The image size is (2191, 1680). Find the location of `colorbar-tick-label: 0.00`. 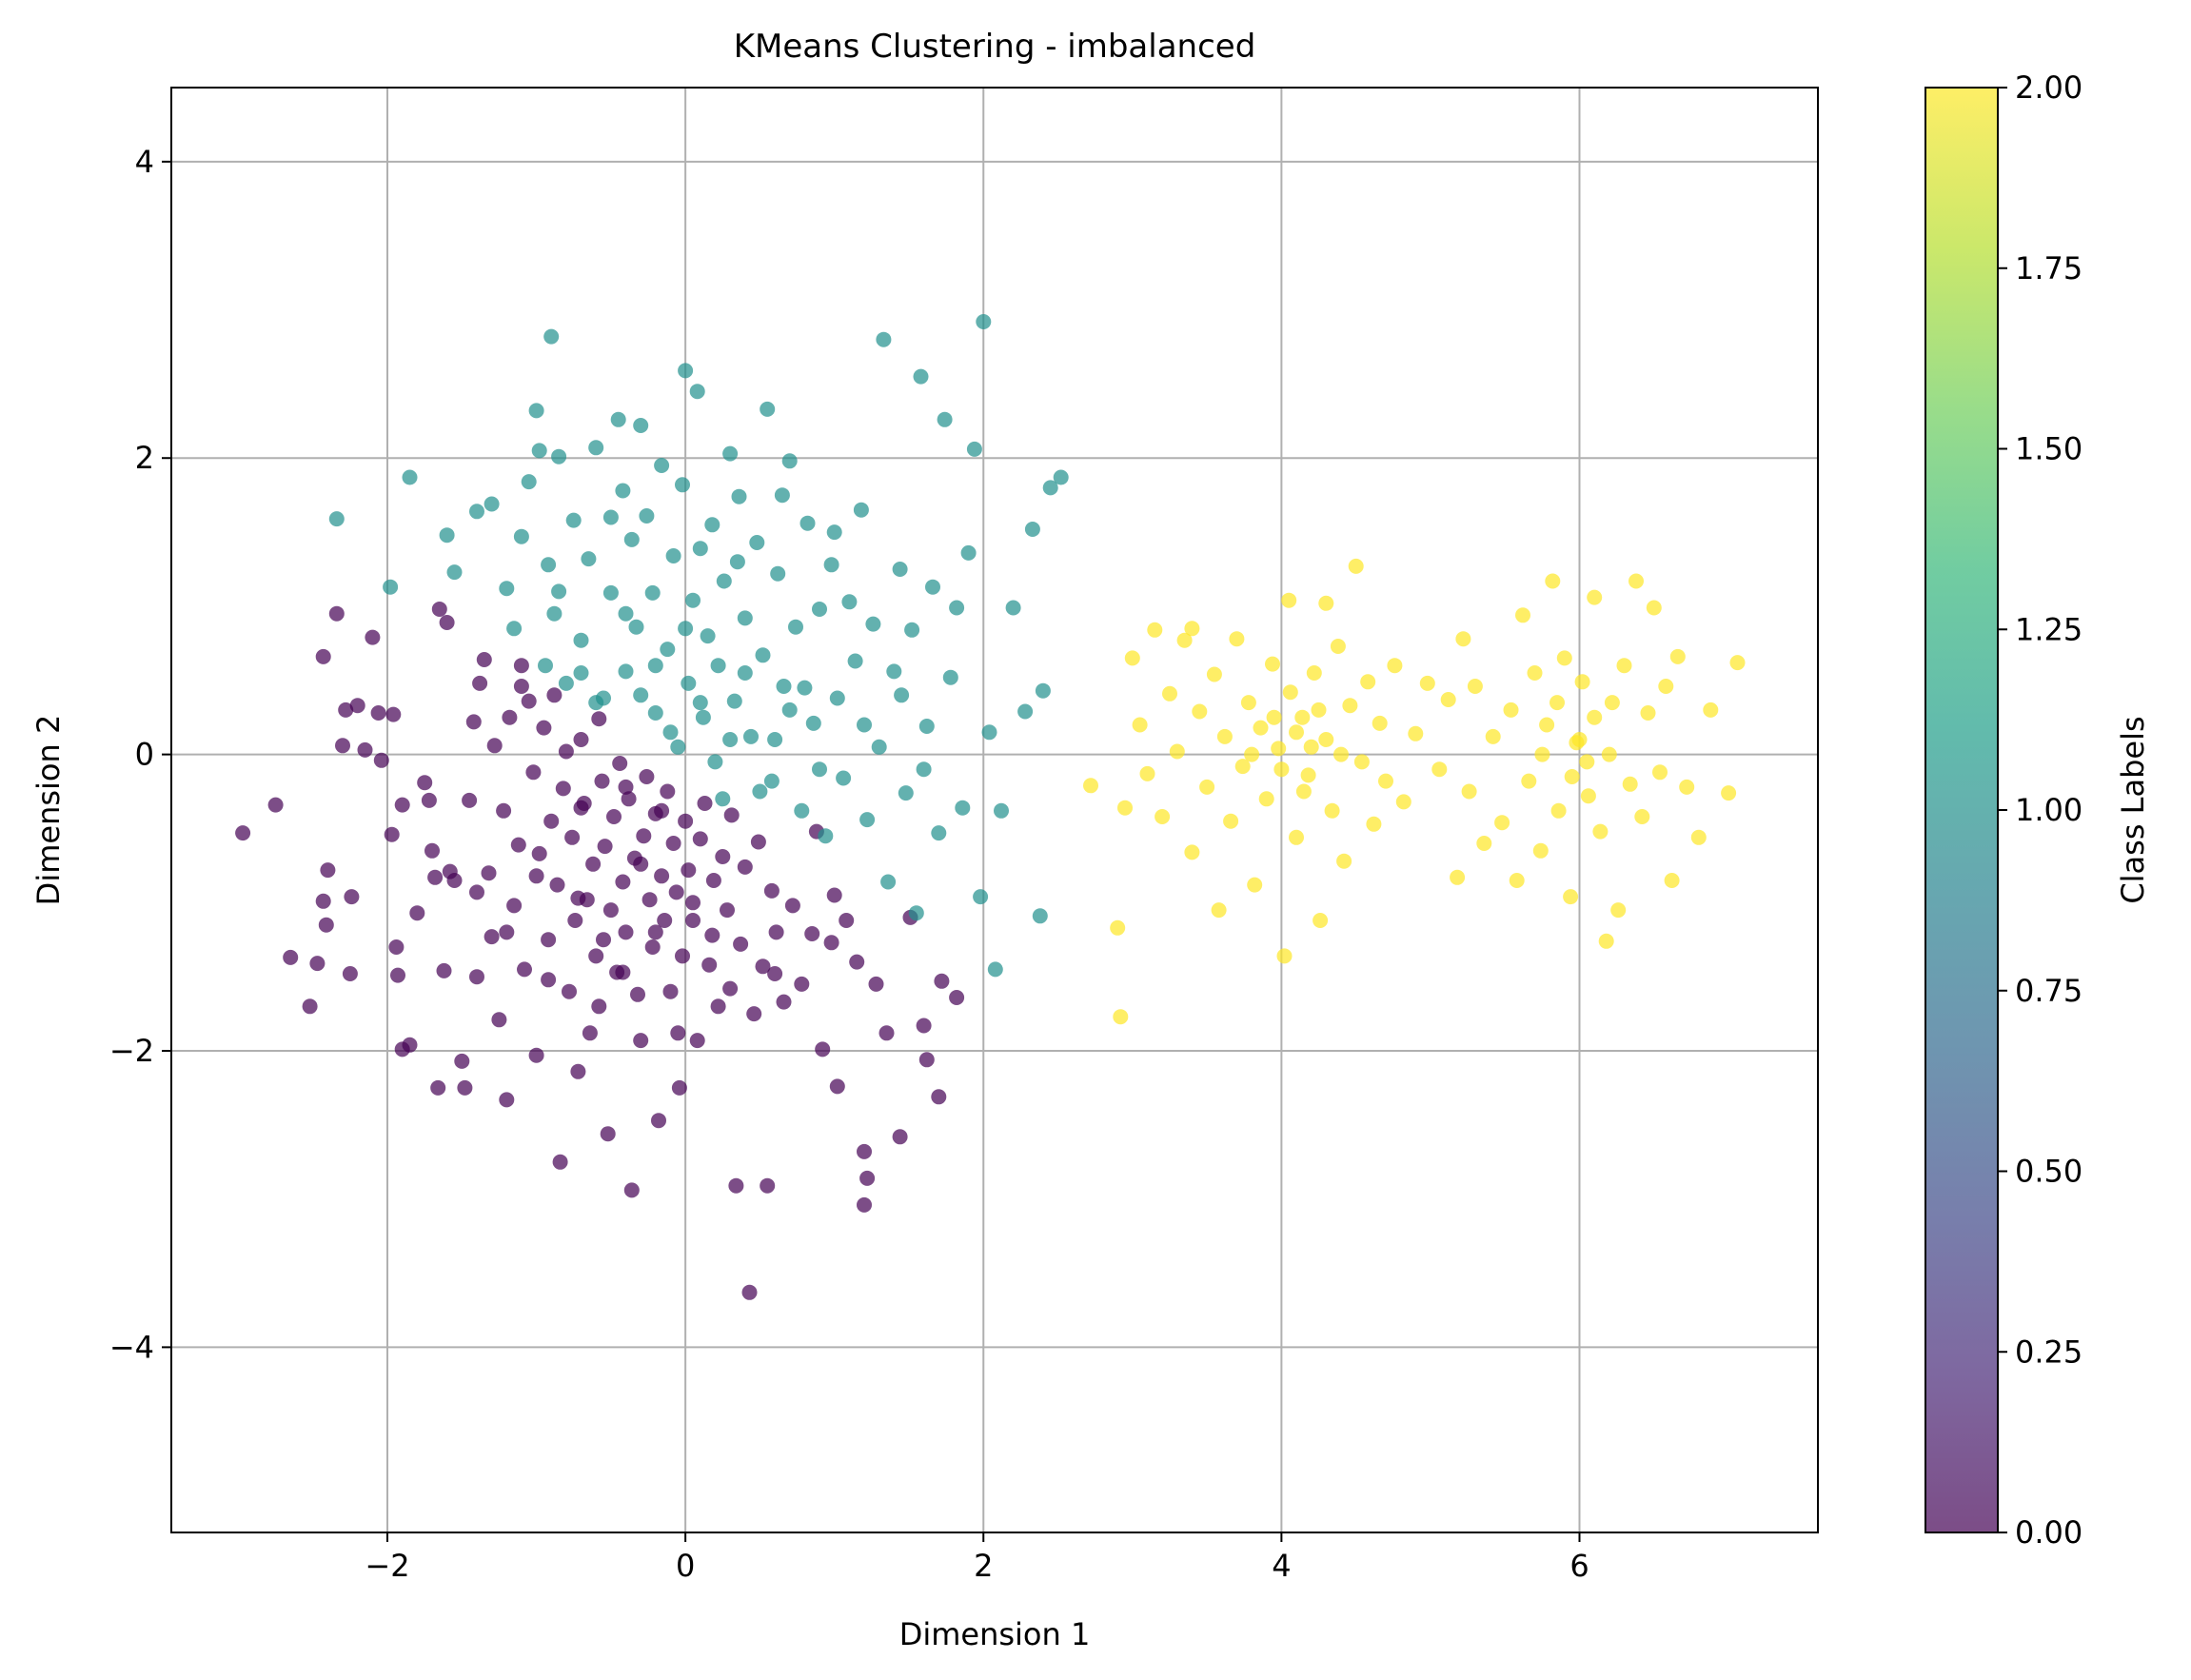

colorbar-tick-label: 0.00 is located at coordinates (2048, 1533).